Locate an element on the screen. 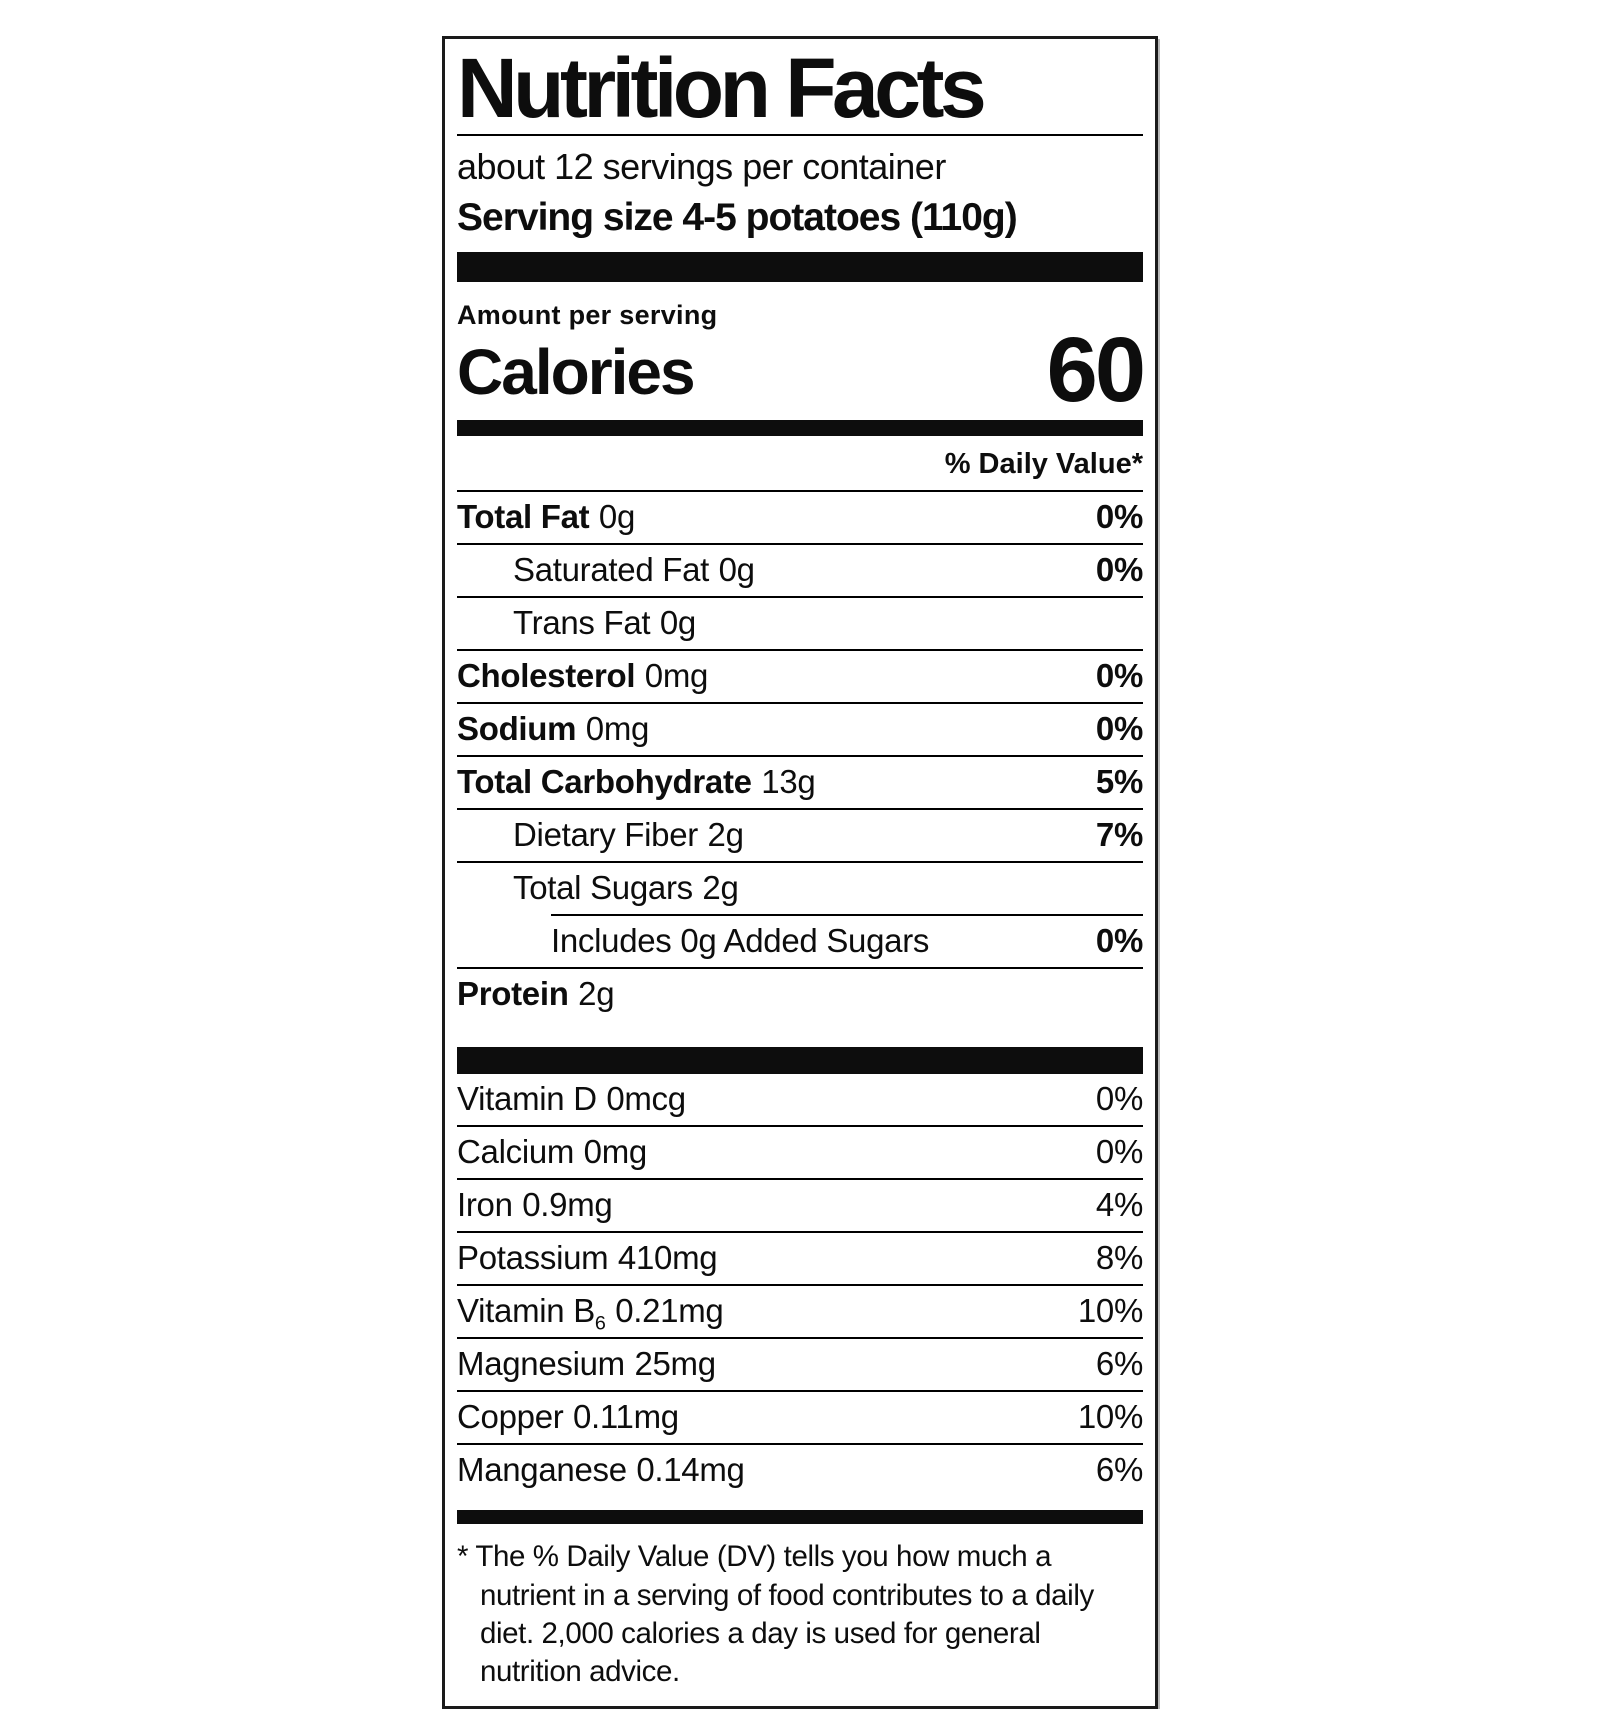  vitamin-b6-subscript: 6 is located at coordinates (600, 1323).